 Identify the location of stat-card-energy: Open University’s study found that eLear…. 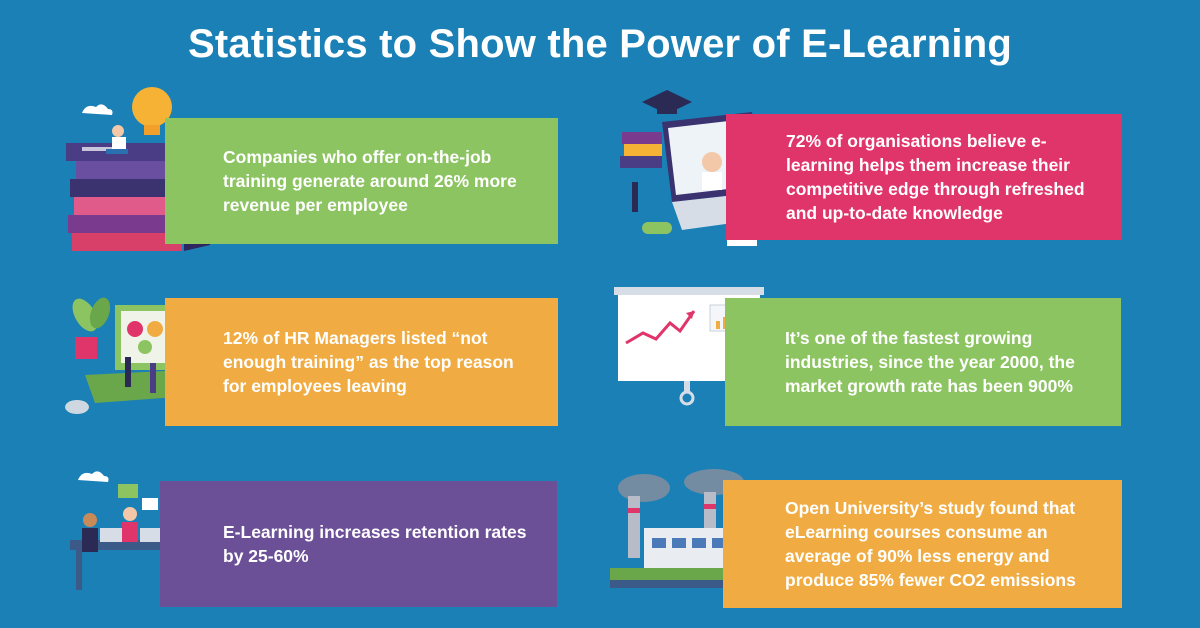
(922, 544).